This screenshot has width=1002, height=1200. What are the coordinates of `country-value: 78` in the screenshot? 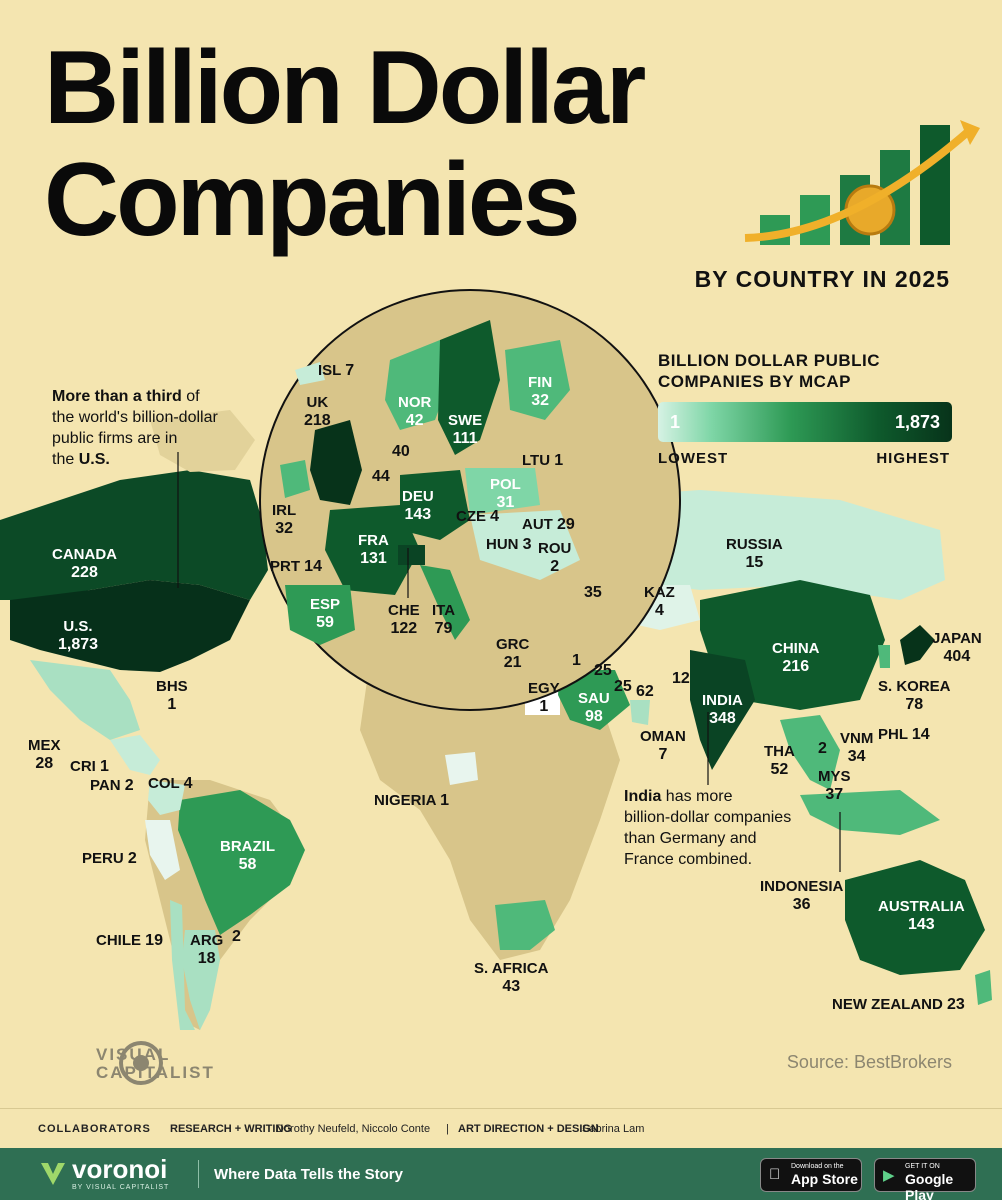 It's located at (914, 704).